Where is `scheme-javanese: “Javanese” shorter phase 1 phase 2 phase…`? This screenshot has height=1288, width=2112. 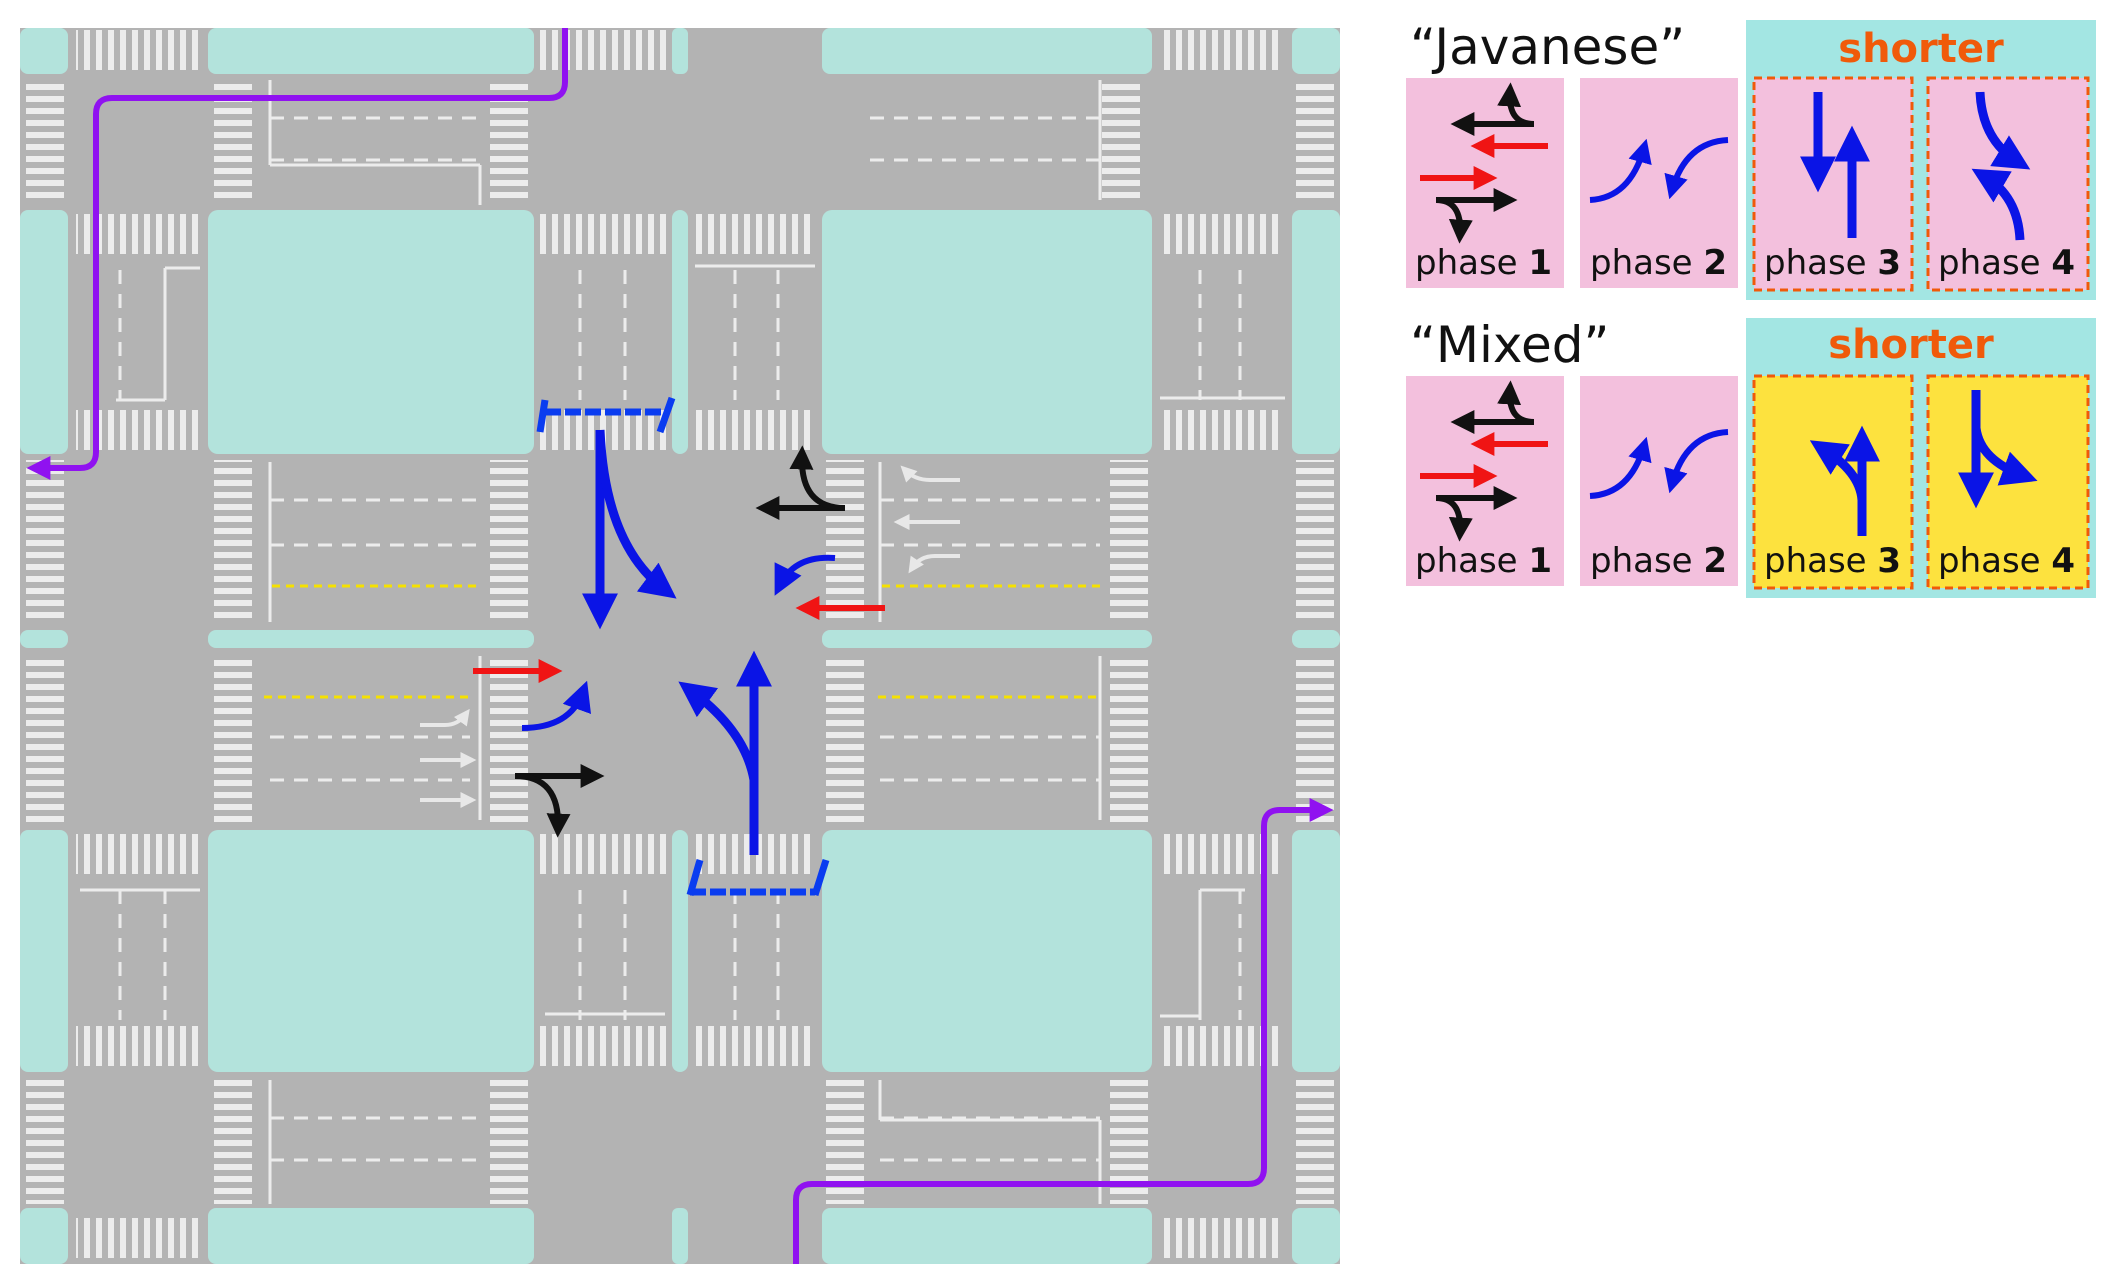 scheme-javanese: “Javanese” shorter phase 1 phase 2 phase… is located at coordinates (1751, 159).